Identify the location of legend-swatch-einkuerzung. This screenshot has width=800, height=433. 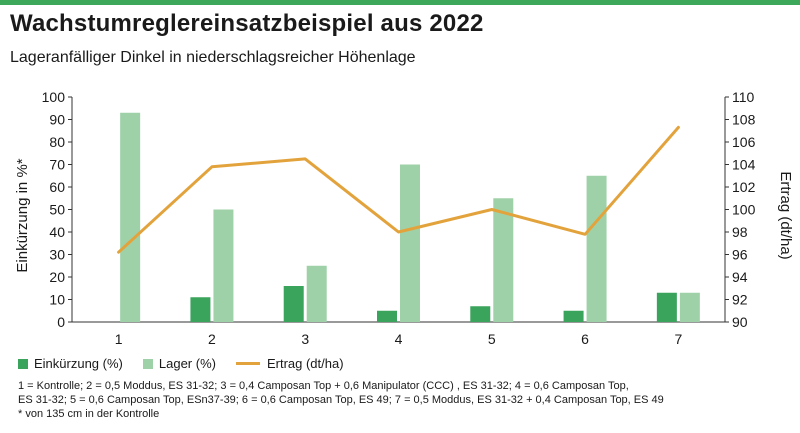
(23, 363).